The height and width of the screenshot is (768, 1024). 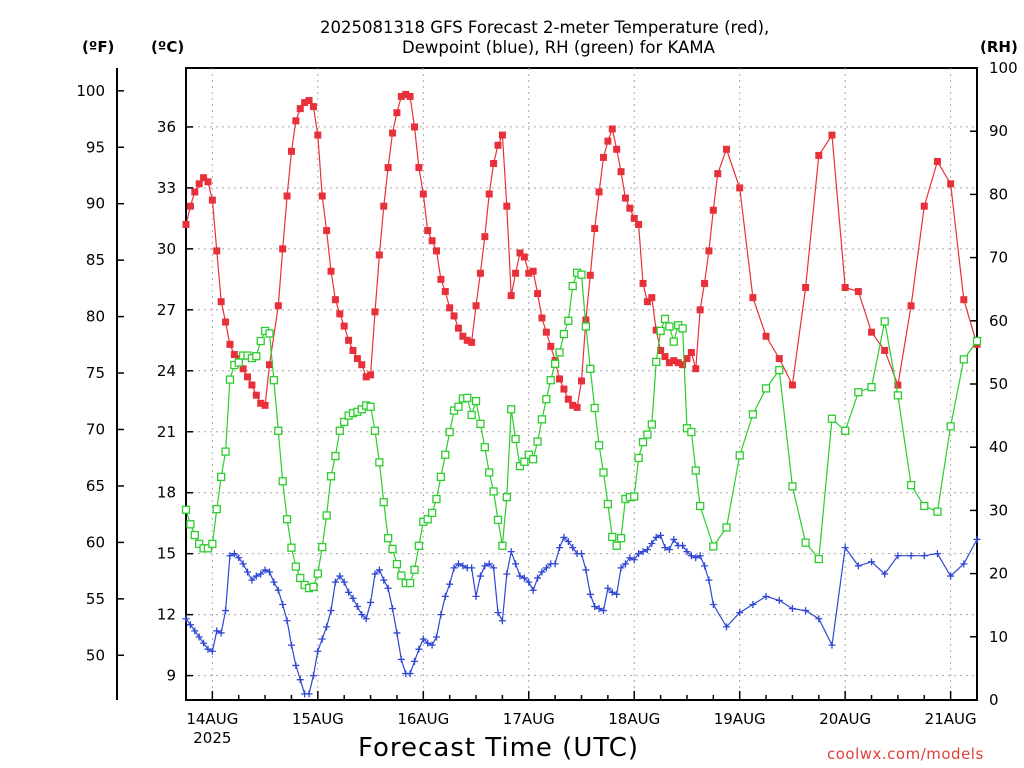 I want to click on fahrenheit-tick-label: 85, so click(x=95, y=260).